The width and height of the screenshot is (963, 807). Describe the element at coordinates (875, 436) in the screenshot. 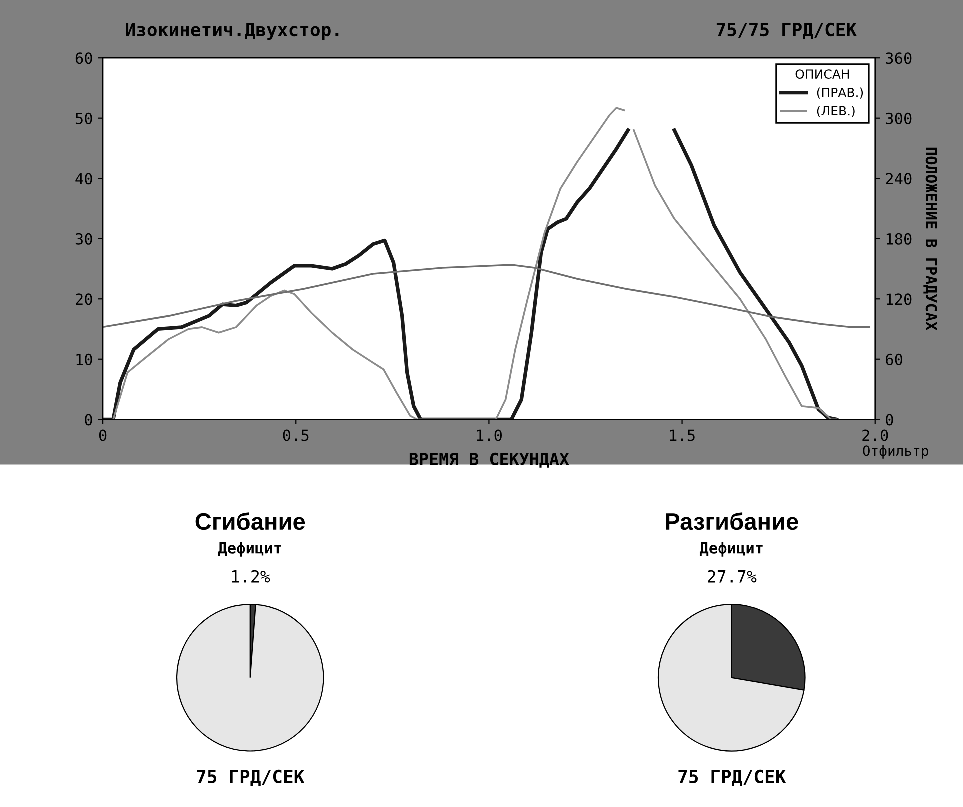

I see `x-tick-label: 2.0` at that location.